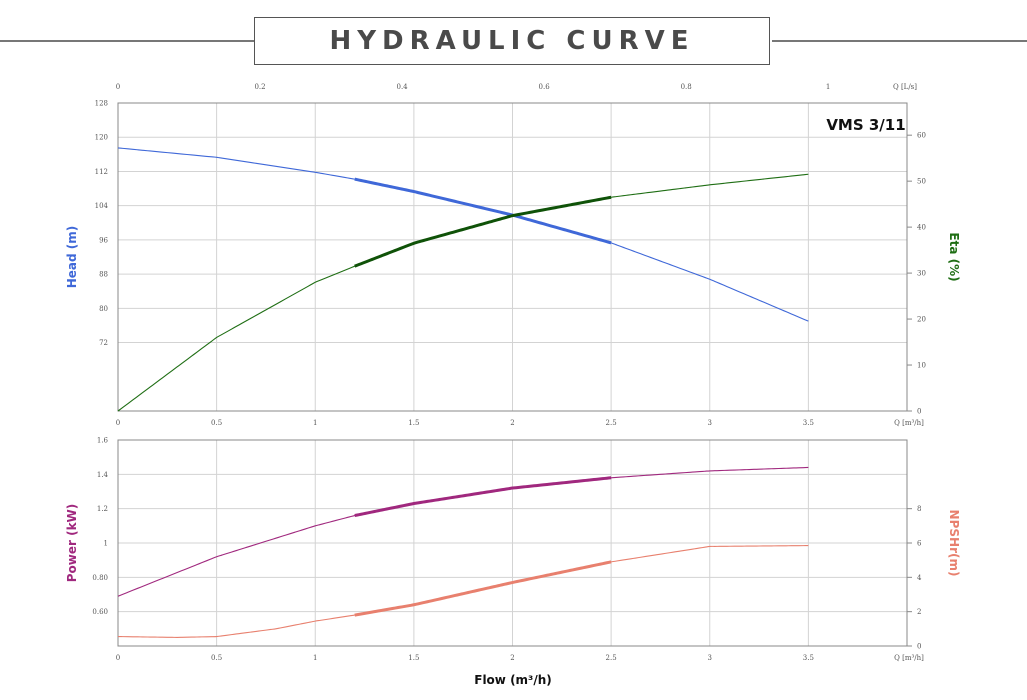  I want to click on left-tick-label: 1.4, so click(103, 475).